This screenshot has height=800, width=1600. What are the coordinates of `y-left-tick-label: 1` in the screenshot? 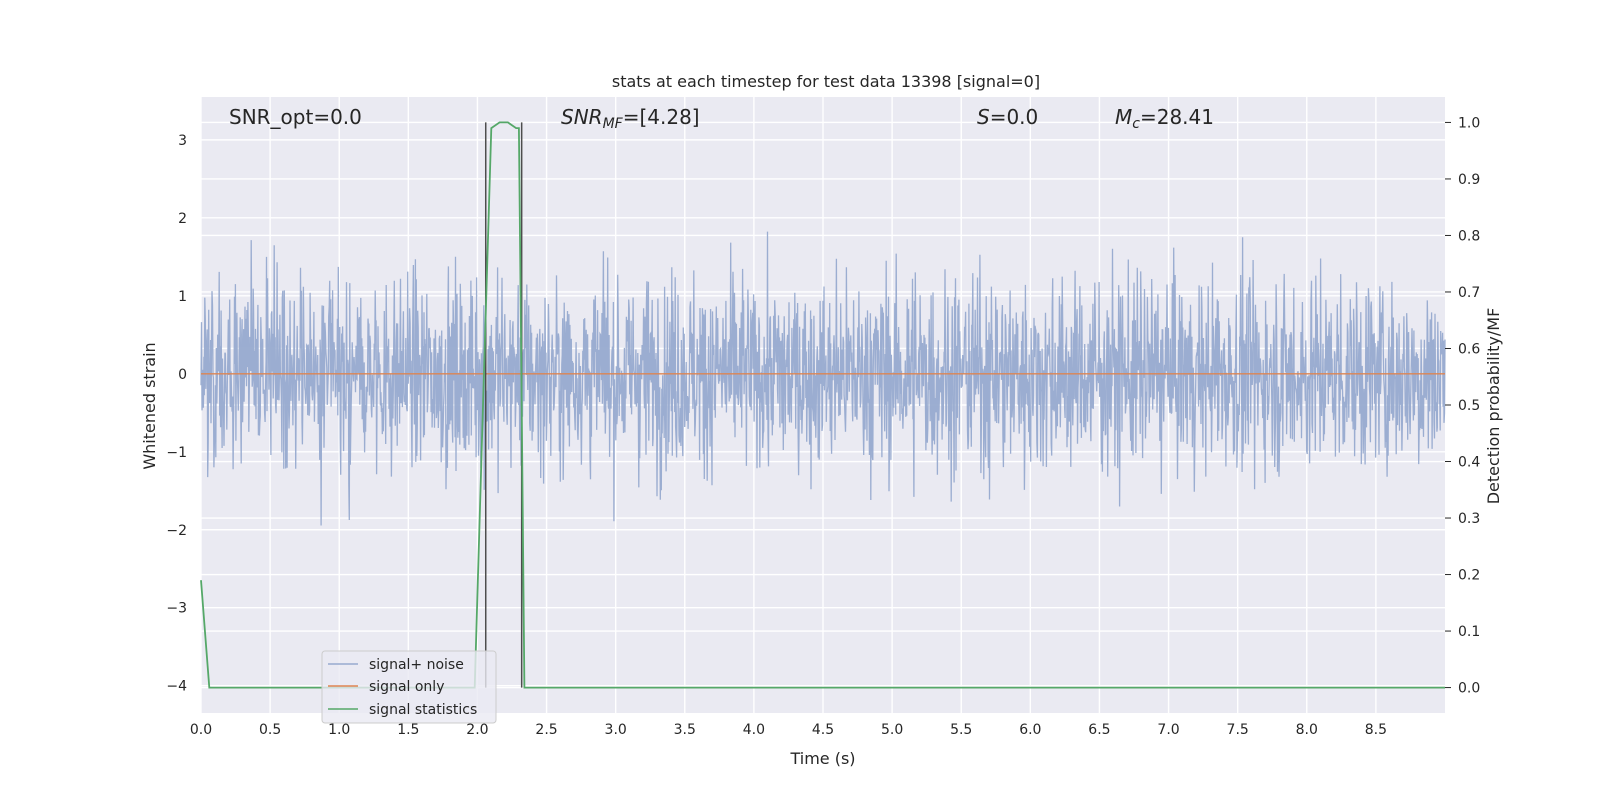 It's located at (182, 297).